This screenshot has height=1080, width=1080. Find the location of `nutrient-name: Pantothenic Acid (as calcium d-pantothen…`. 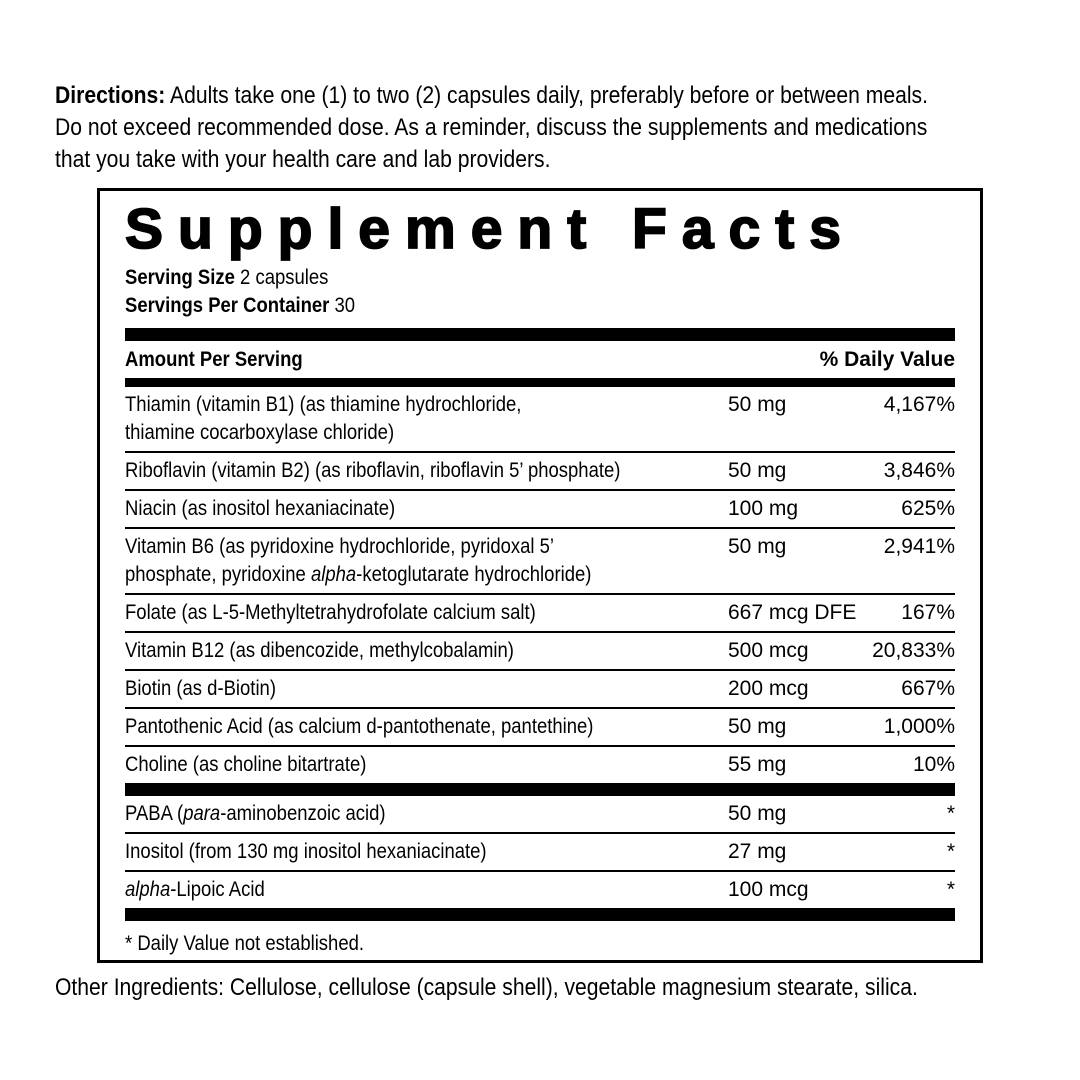

nutrient-name: Pantothenic Acid (as calcium d-pantothen… is located at coordinates (359, 726).